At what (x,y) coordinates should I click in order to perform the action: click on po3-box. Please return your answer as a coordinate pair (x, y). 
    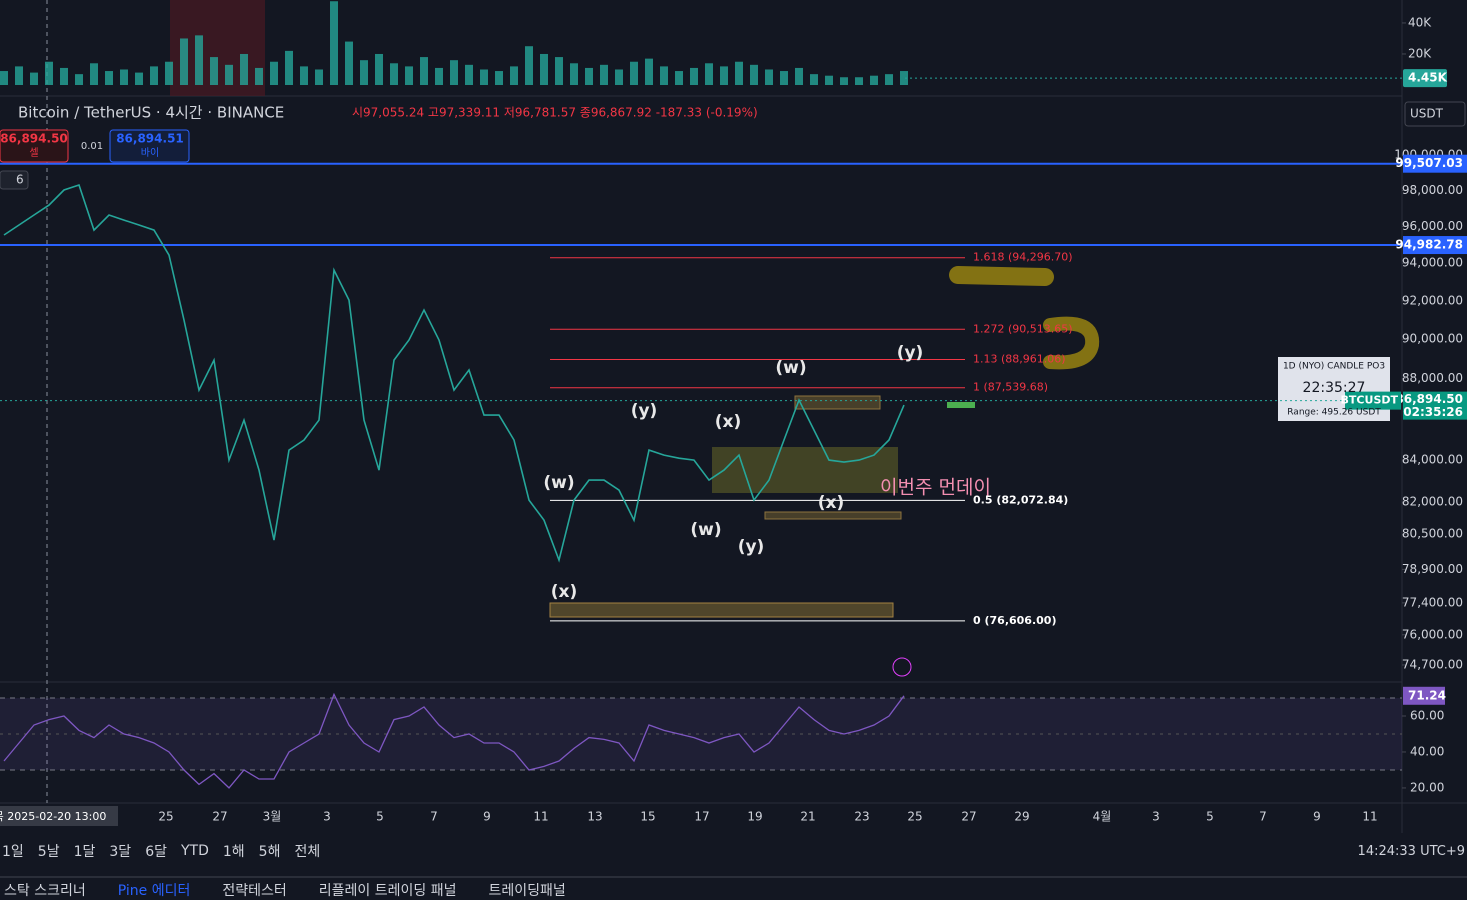
    Looking at the image, I should click on (1334, 389).